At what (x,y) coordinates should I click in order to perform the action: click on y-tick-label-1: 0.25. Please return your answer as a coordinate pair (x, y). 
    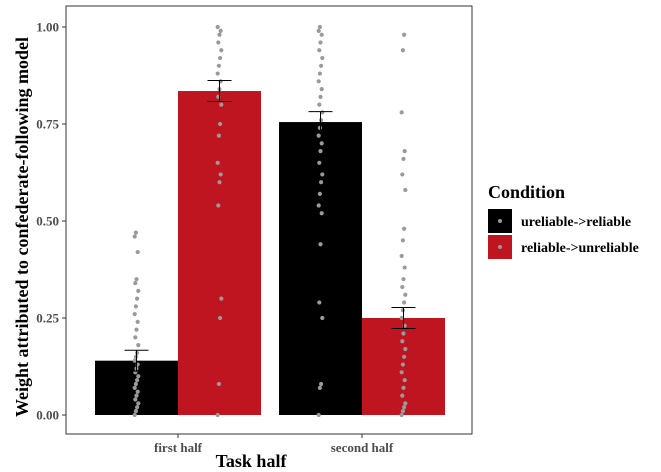
    Looking at the image, I should click on (47, 318).